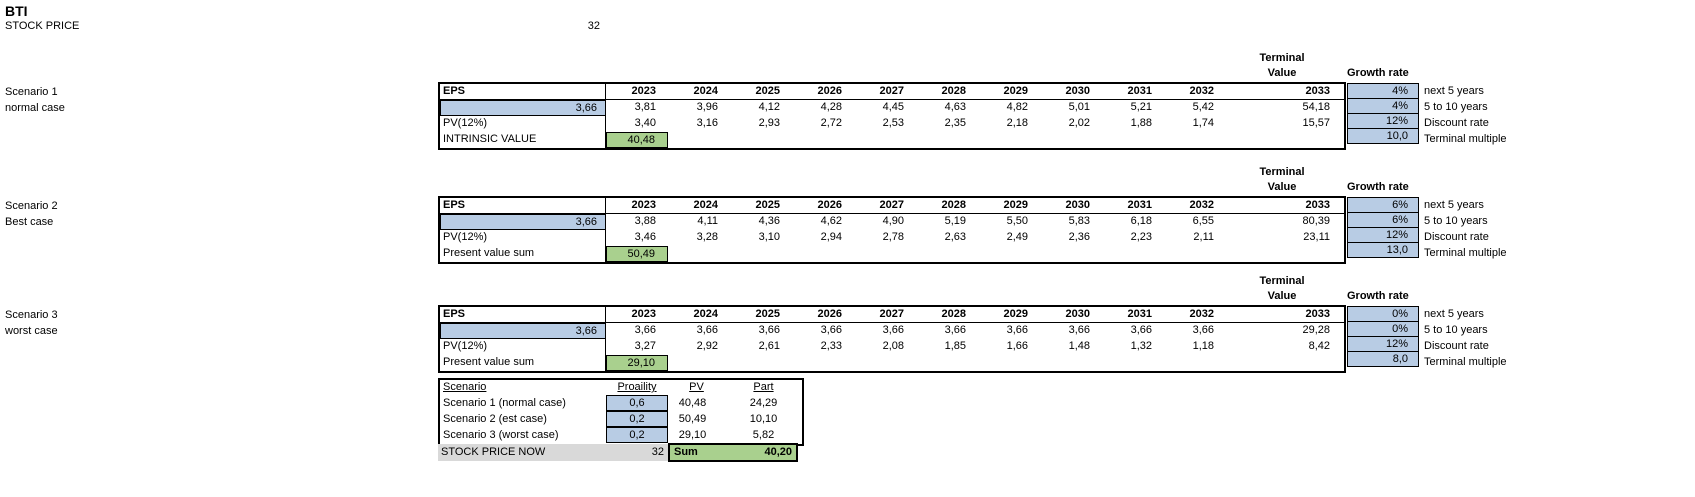 The image size is (1695, 497). What do you see at coordinates (831, 346) in the screenshot?
I see `pv-value-cell: 2,33` at bounding box center [831, 346].